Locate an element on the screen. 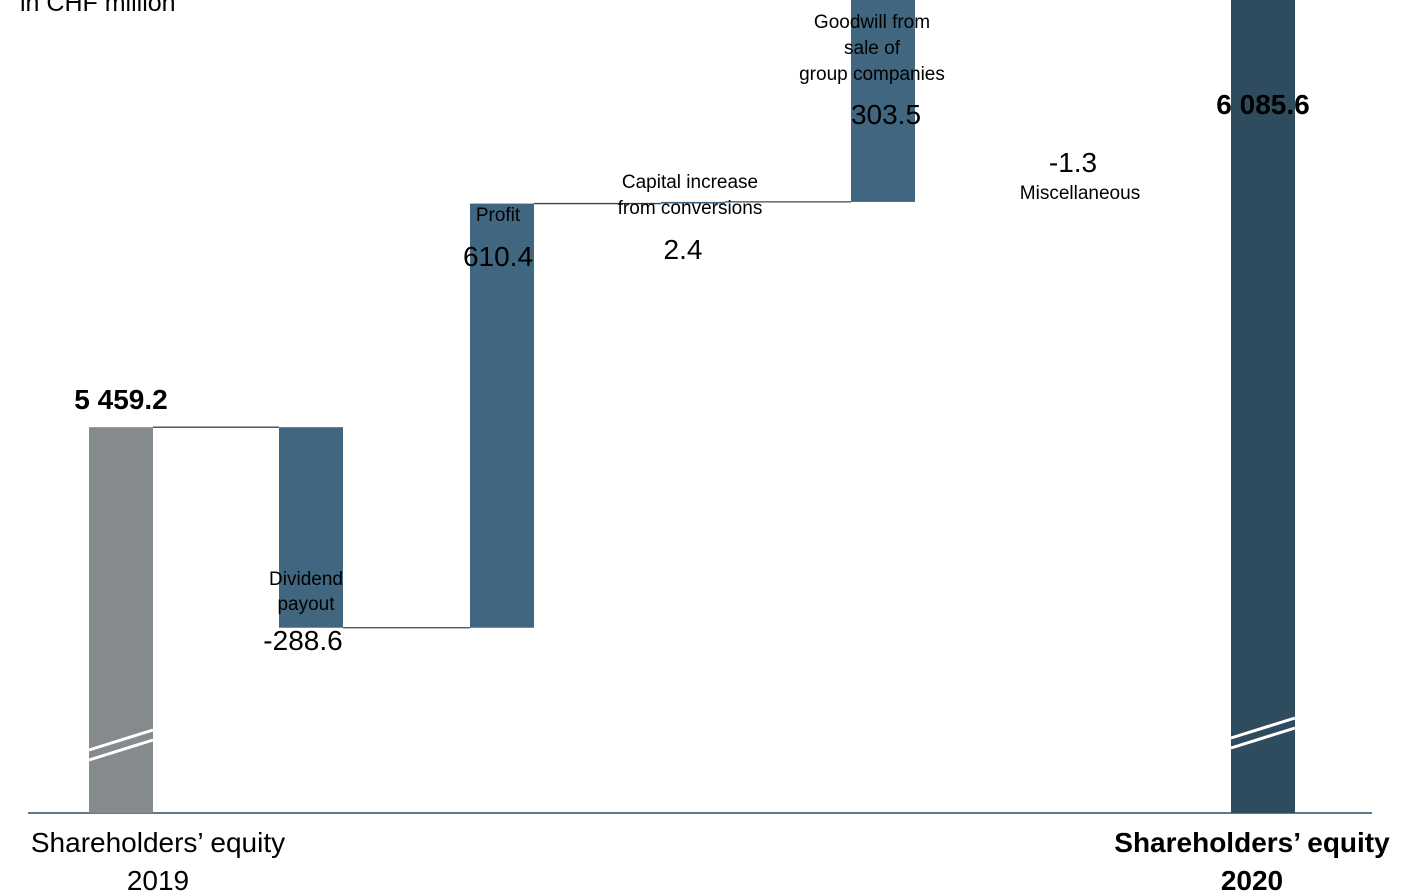  category-label: Profit is located at coordinates (498, 215).